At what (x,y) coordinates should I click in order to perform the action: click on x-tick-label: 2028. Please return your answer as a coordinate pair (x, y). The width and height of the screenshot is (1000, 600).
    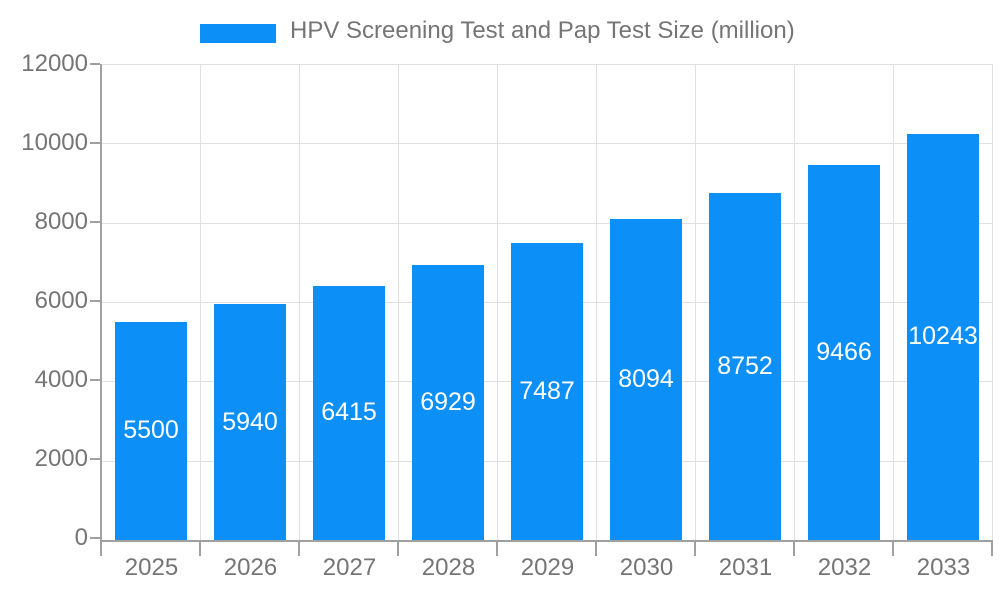
    Looking at the image, I should click on (448, 567).